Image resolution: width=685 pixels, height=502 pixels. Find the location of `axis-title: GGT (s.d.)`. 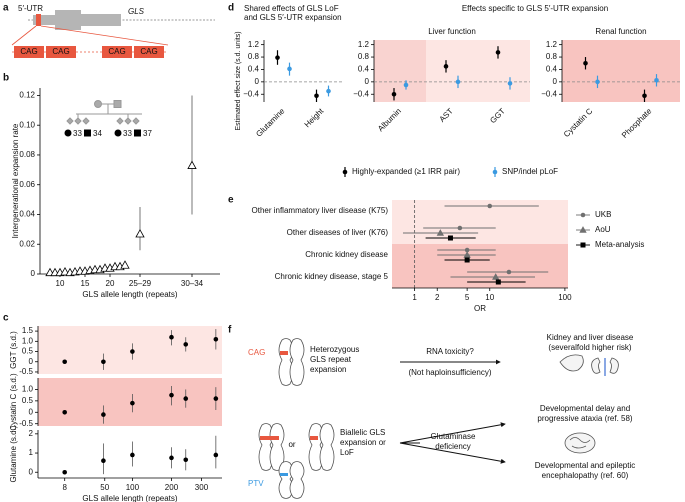

axis-title: GGT (s.d.) is located at coordinates (13, 350).